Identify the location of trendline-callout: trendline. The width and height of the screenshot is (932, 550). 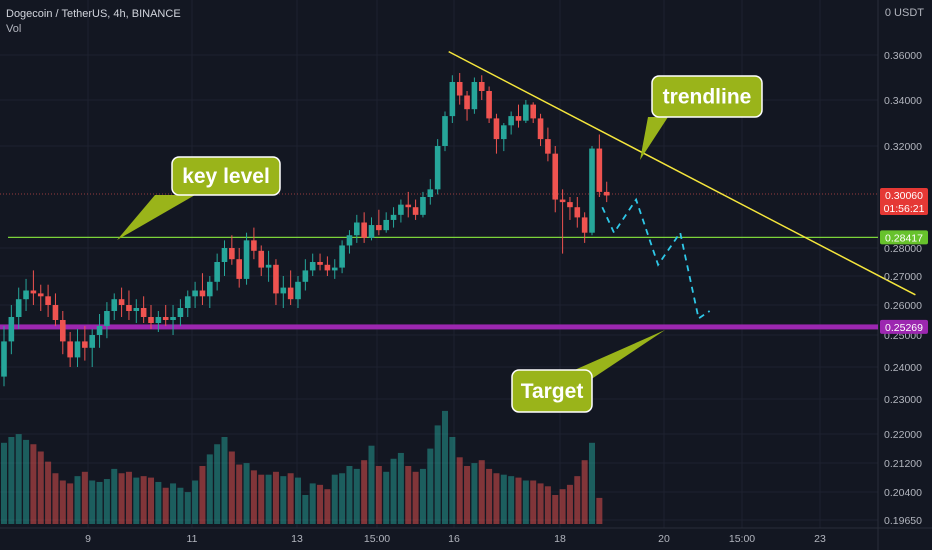
(701, 117).